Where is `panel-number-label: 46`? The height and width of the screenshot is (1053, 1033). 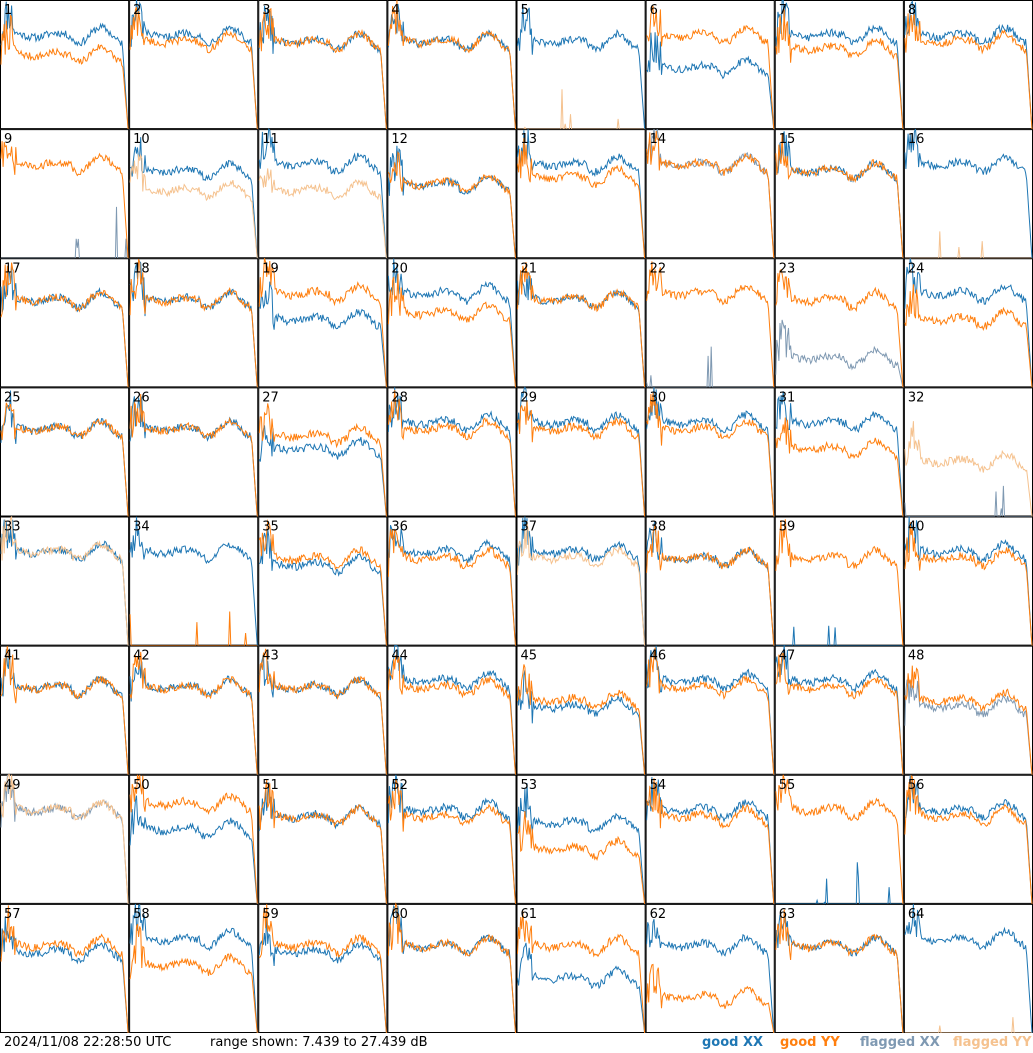 panel-number-label: 46 is located at coordinates (658, 656).